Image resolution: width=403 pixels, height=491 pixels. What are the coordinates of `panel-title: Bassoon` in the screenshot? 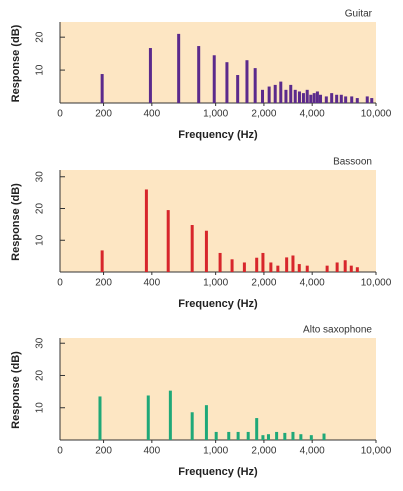 It's located at (352, 162).